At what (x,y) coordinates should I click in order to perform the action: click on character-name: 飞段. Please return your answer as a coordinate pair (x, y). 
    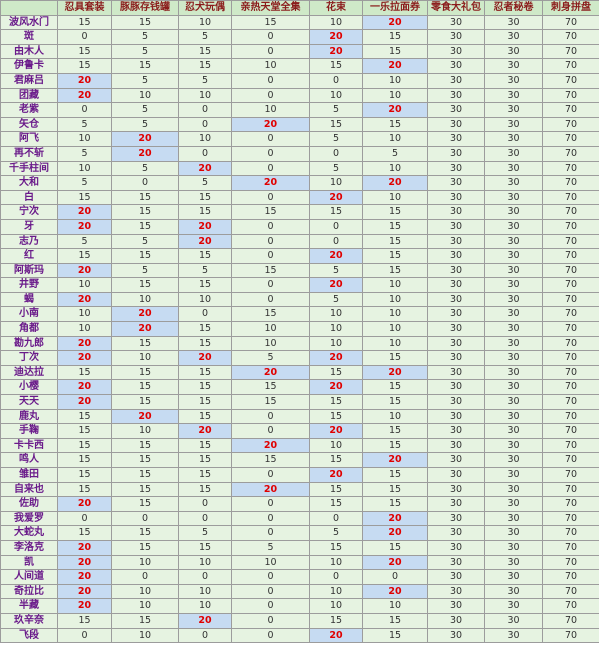
    Looking at the image, I should click on (29, 635).